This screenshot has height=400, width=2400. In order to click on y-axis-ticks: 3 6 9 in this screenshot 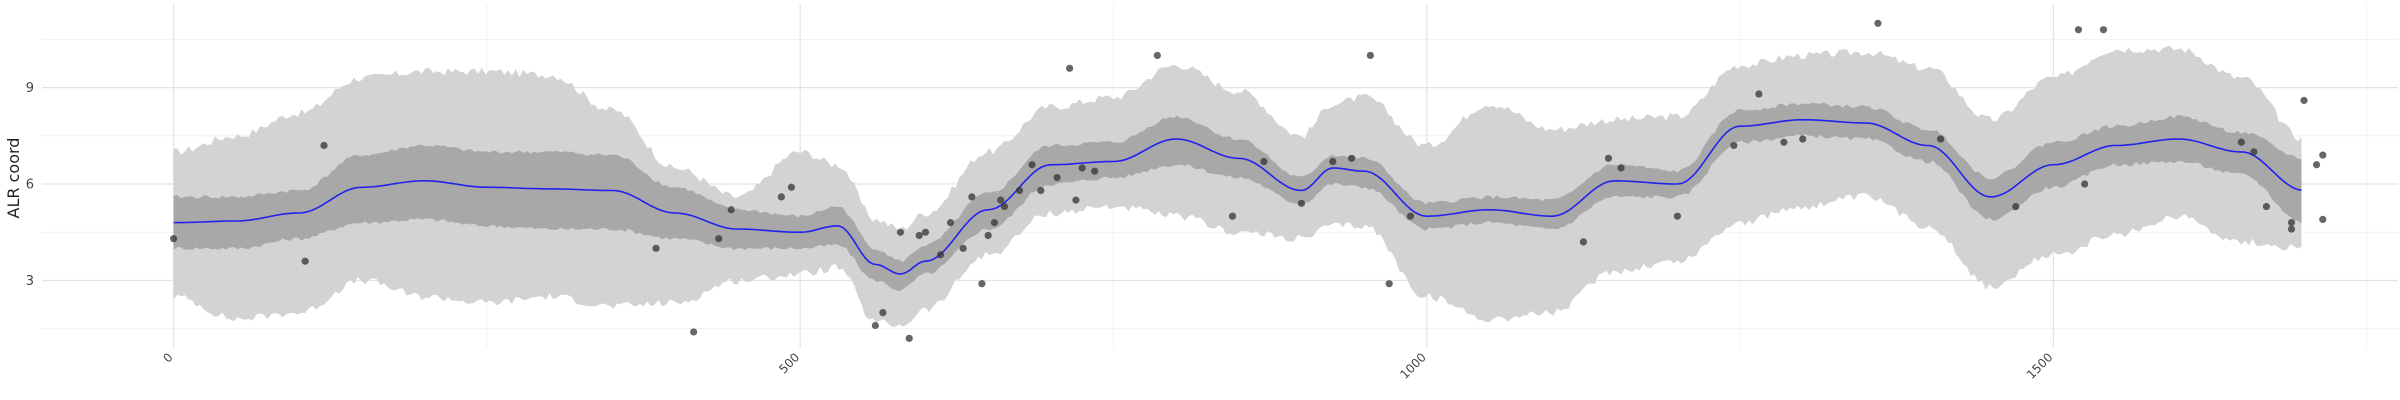, I will do `click(30, 185)`.